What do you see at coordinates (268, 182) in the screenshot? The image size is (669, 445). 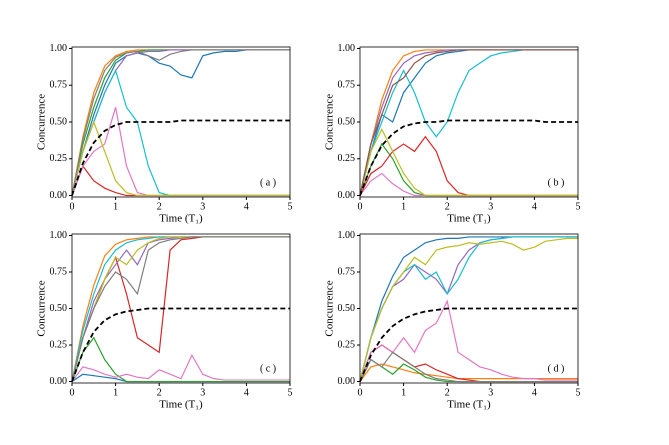 I see `panel-label: ( a )` at bounding box center [268, 182].